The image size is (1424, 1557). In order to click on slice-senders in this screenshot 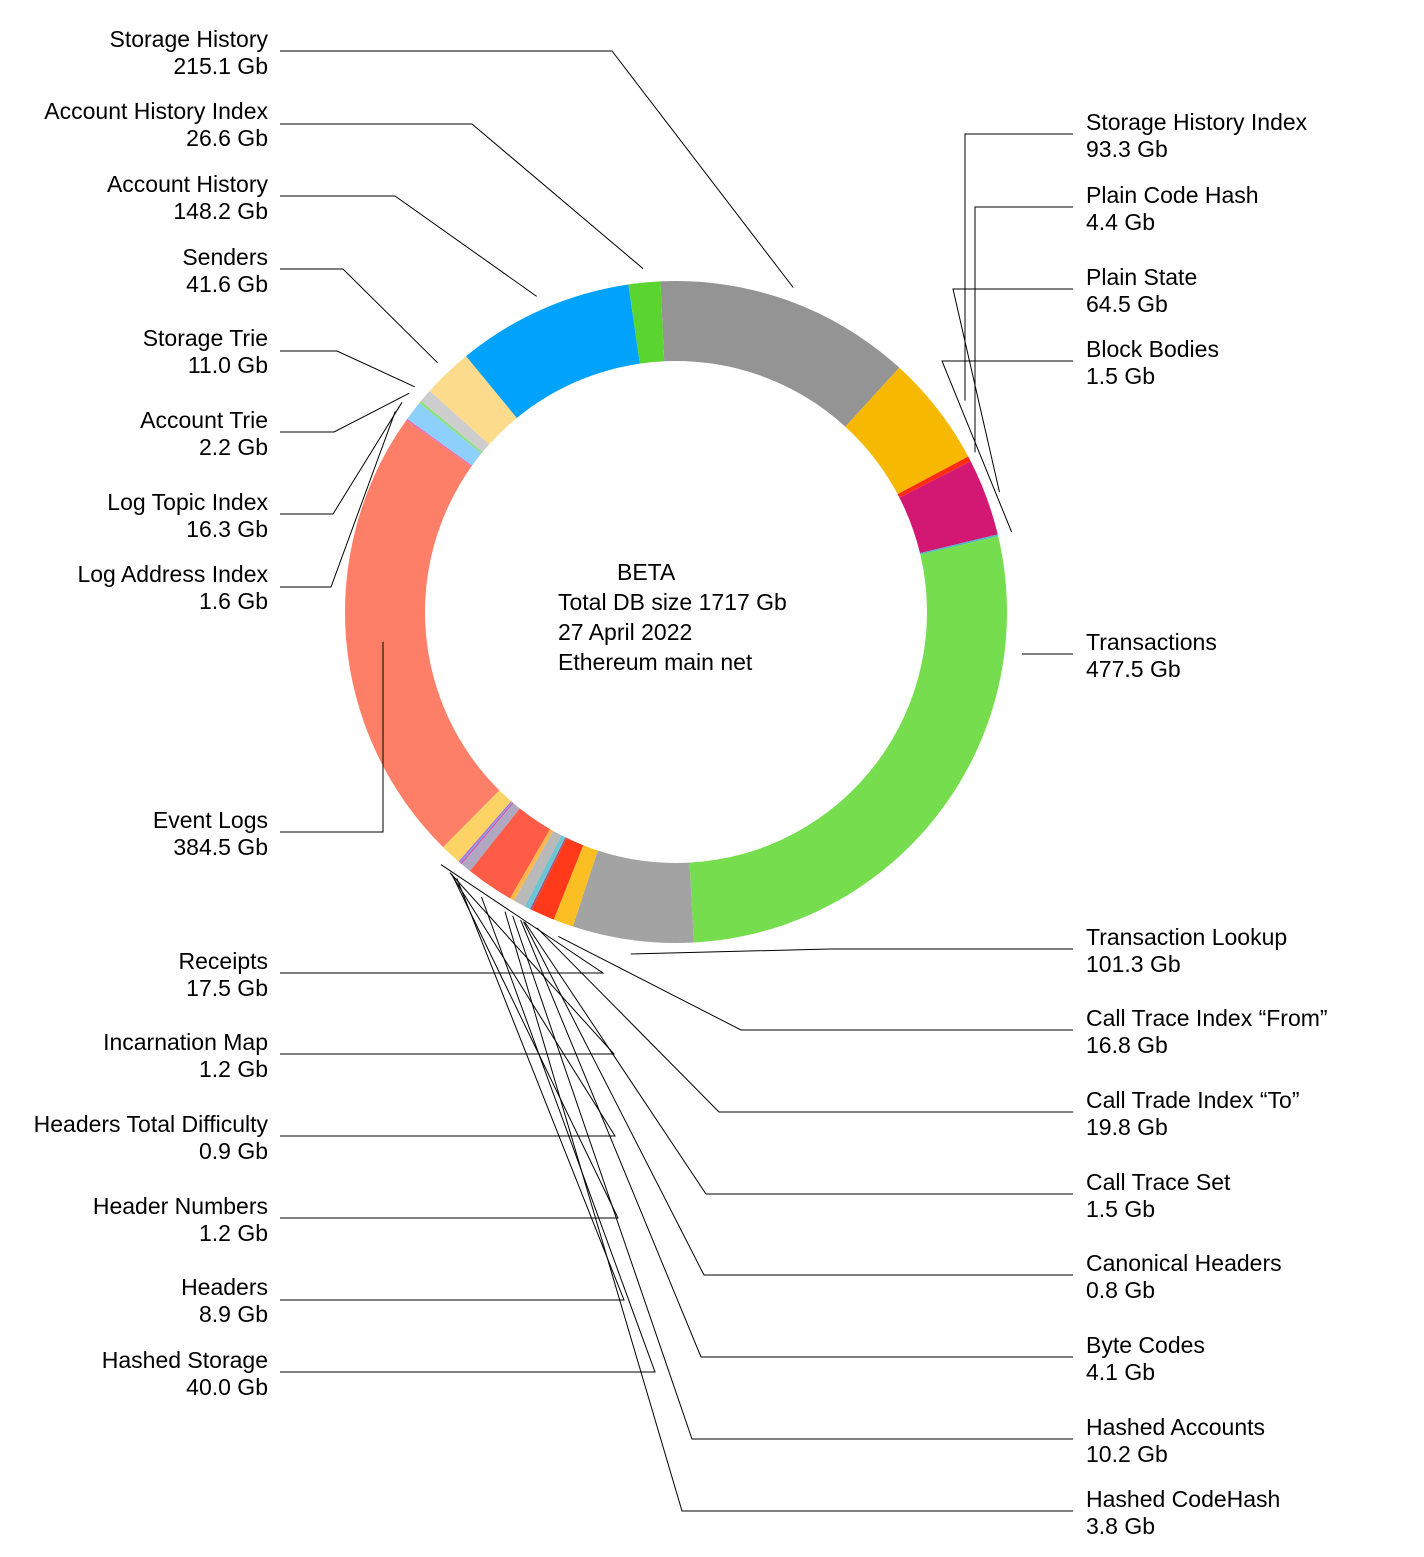, I will do `click(473, 400)`.